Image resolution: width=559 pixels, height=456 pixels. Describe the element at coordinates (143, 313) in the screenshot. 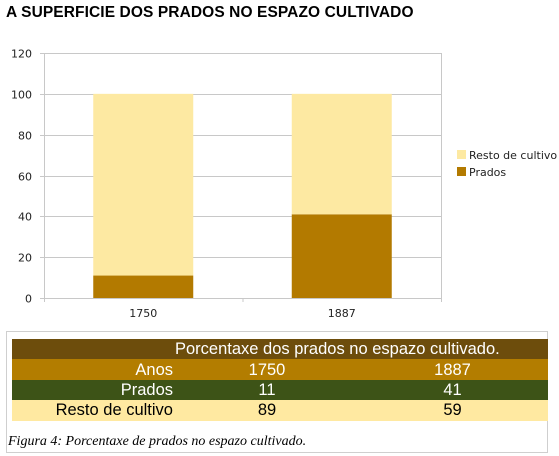

I see `x-tick-label-1750: 1750` at that location.